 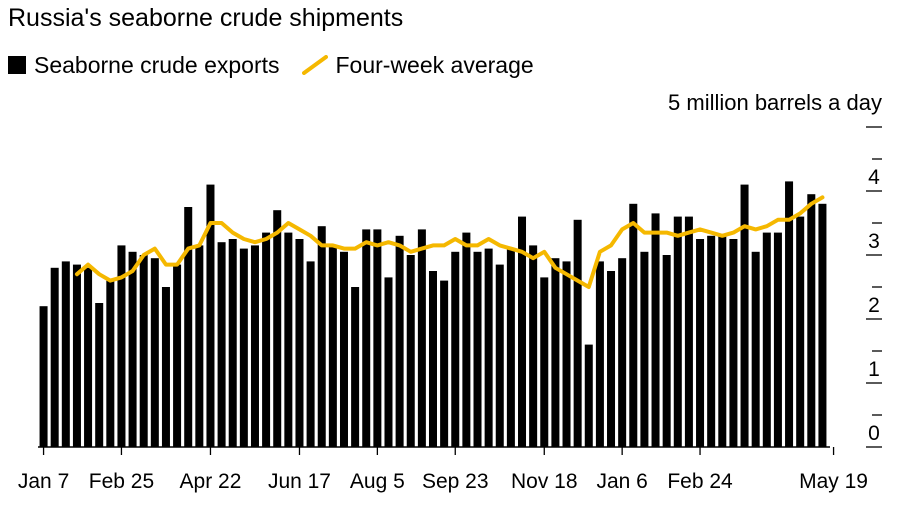 I want to click on y-tick-label: 2, so click(x=874, y=305).